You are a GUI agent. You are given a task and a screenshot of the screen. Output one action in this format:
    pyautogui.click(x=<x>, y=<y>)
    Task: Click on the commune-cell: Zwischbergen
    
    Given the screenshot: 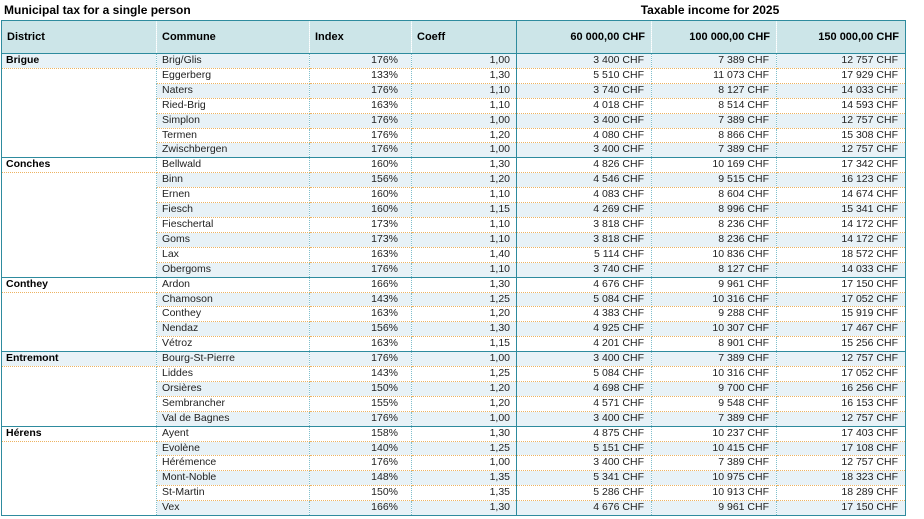 What is the action you would take?
    pyautogui.click(x=233, y=150)
    